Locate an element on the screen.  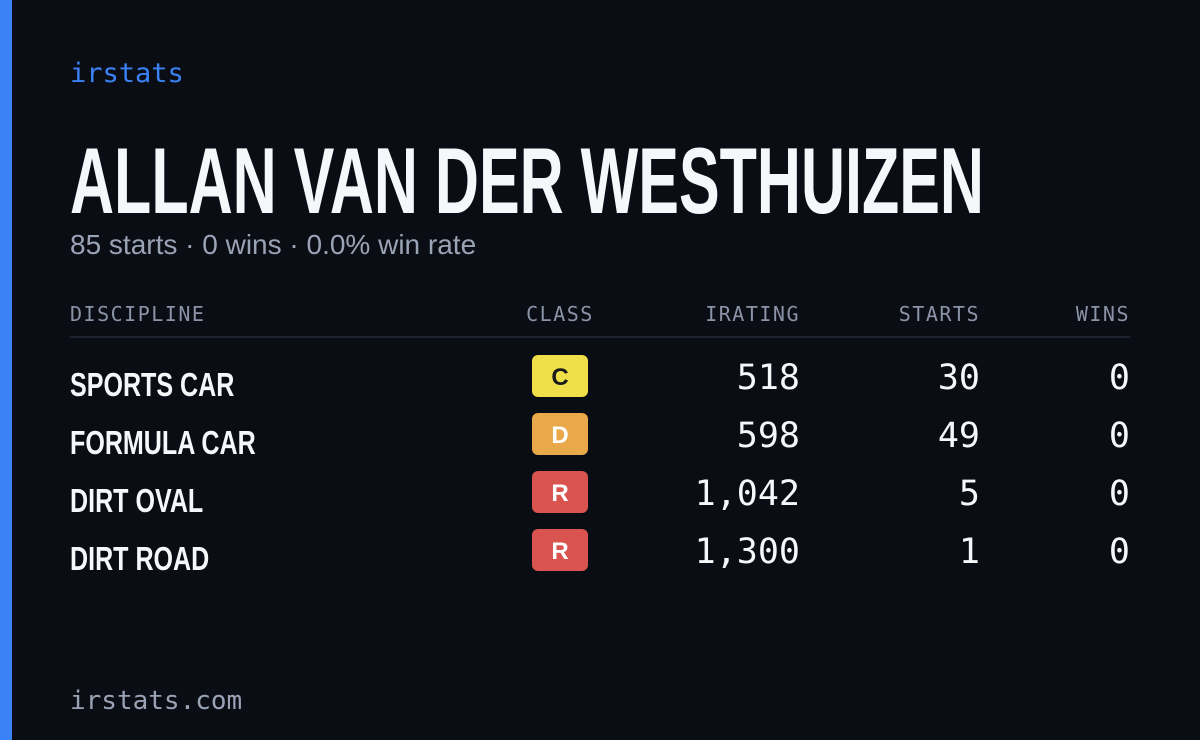
class-letter: D is located at coordinates (559, 435).